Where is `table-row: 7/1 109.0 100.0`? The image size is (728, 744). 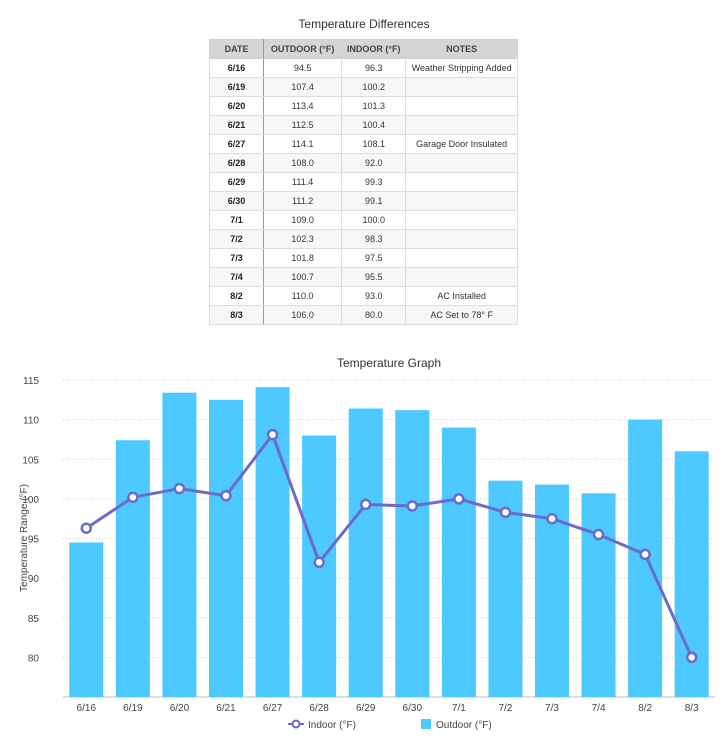
table-row: 7/1 109.0 100.0 is located at coordinates (363, 220).